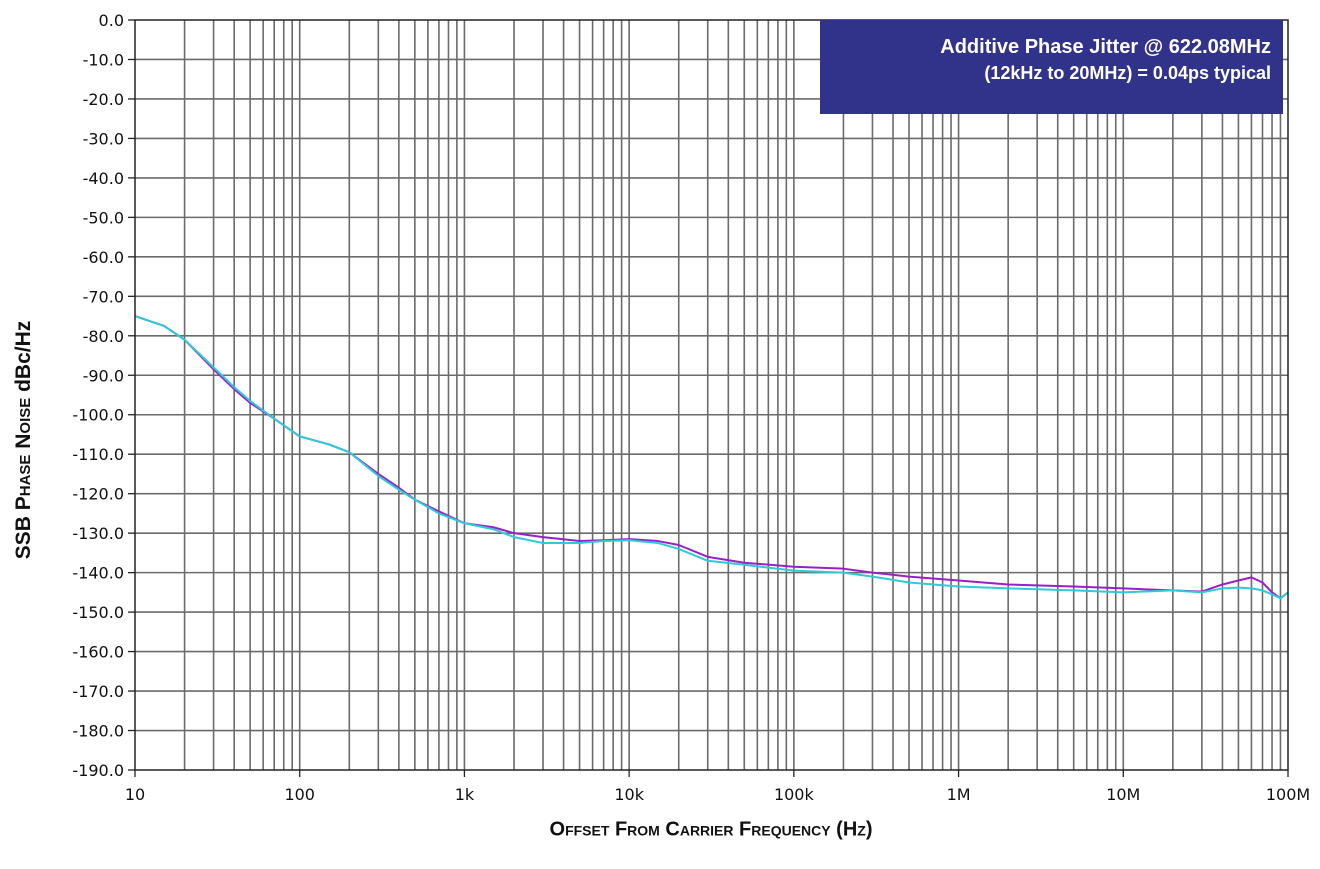  What do you see at coordinates (23, 454) in the screenshot?
I see `y-axis-label-phase-noise: Phase Noise` at bounding box center [23, 454].